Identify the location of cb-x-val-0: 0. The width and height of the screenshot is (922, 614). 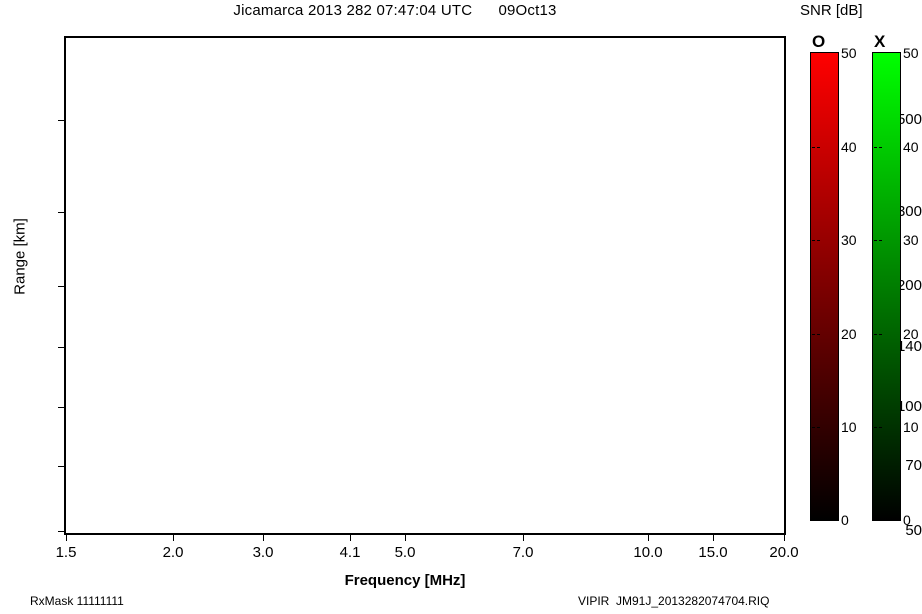
(907, 520).